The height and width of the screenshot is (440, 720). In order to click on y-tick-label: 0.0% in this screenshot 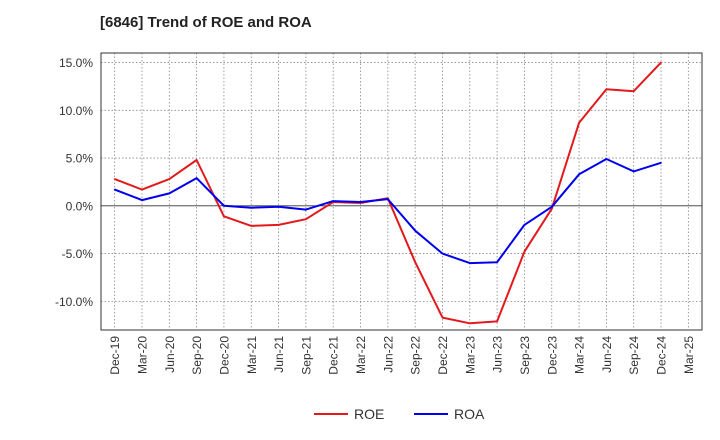, I will do `click(80, 206)`.